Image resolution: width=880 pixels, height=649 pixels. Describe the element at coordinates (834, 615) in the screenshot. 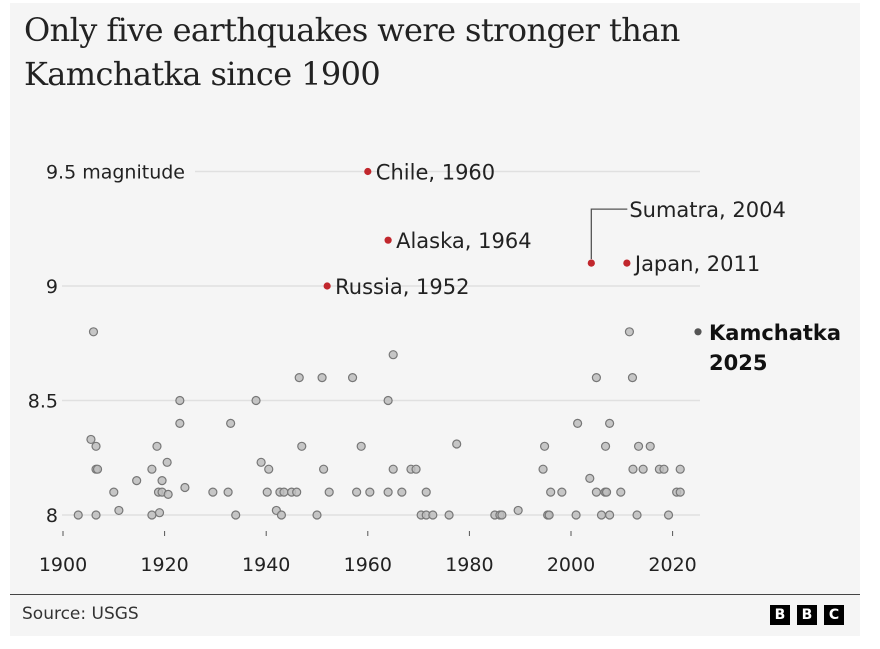

I see `bbc-logo-letter: C` at that location.